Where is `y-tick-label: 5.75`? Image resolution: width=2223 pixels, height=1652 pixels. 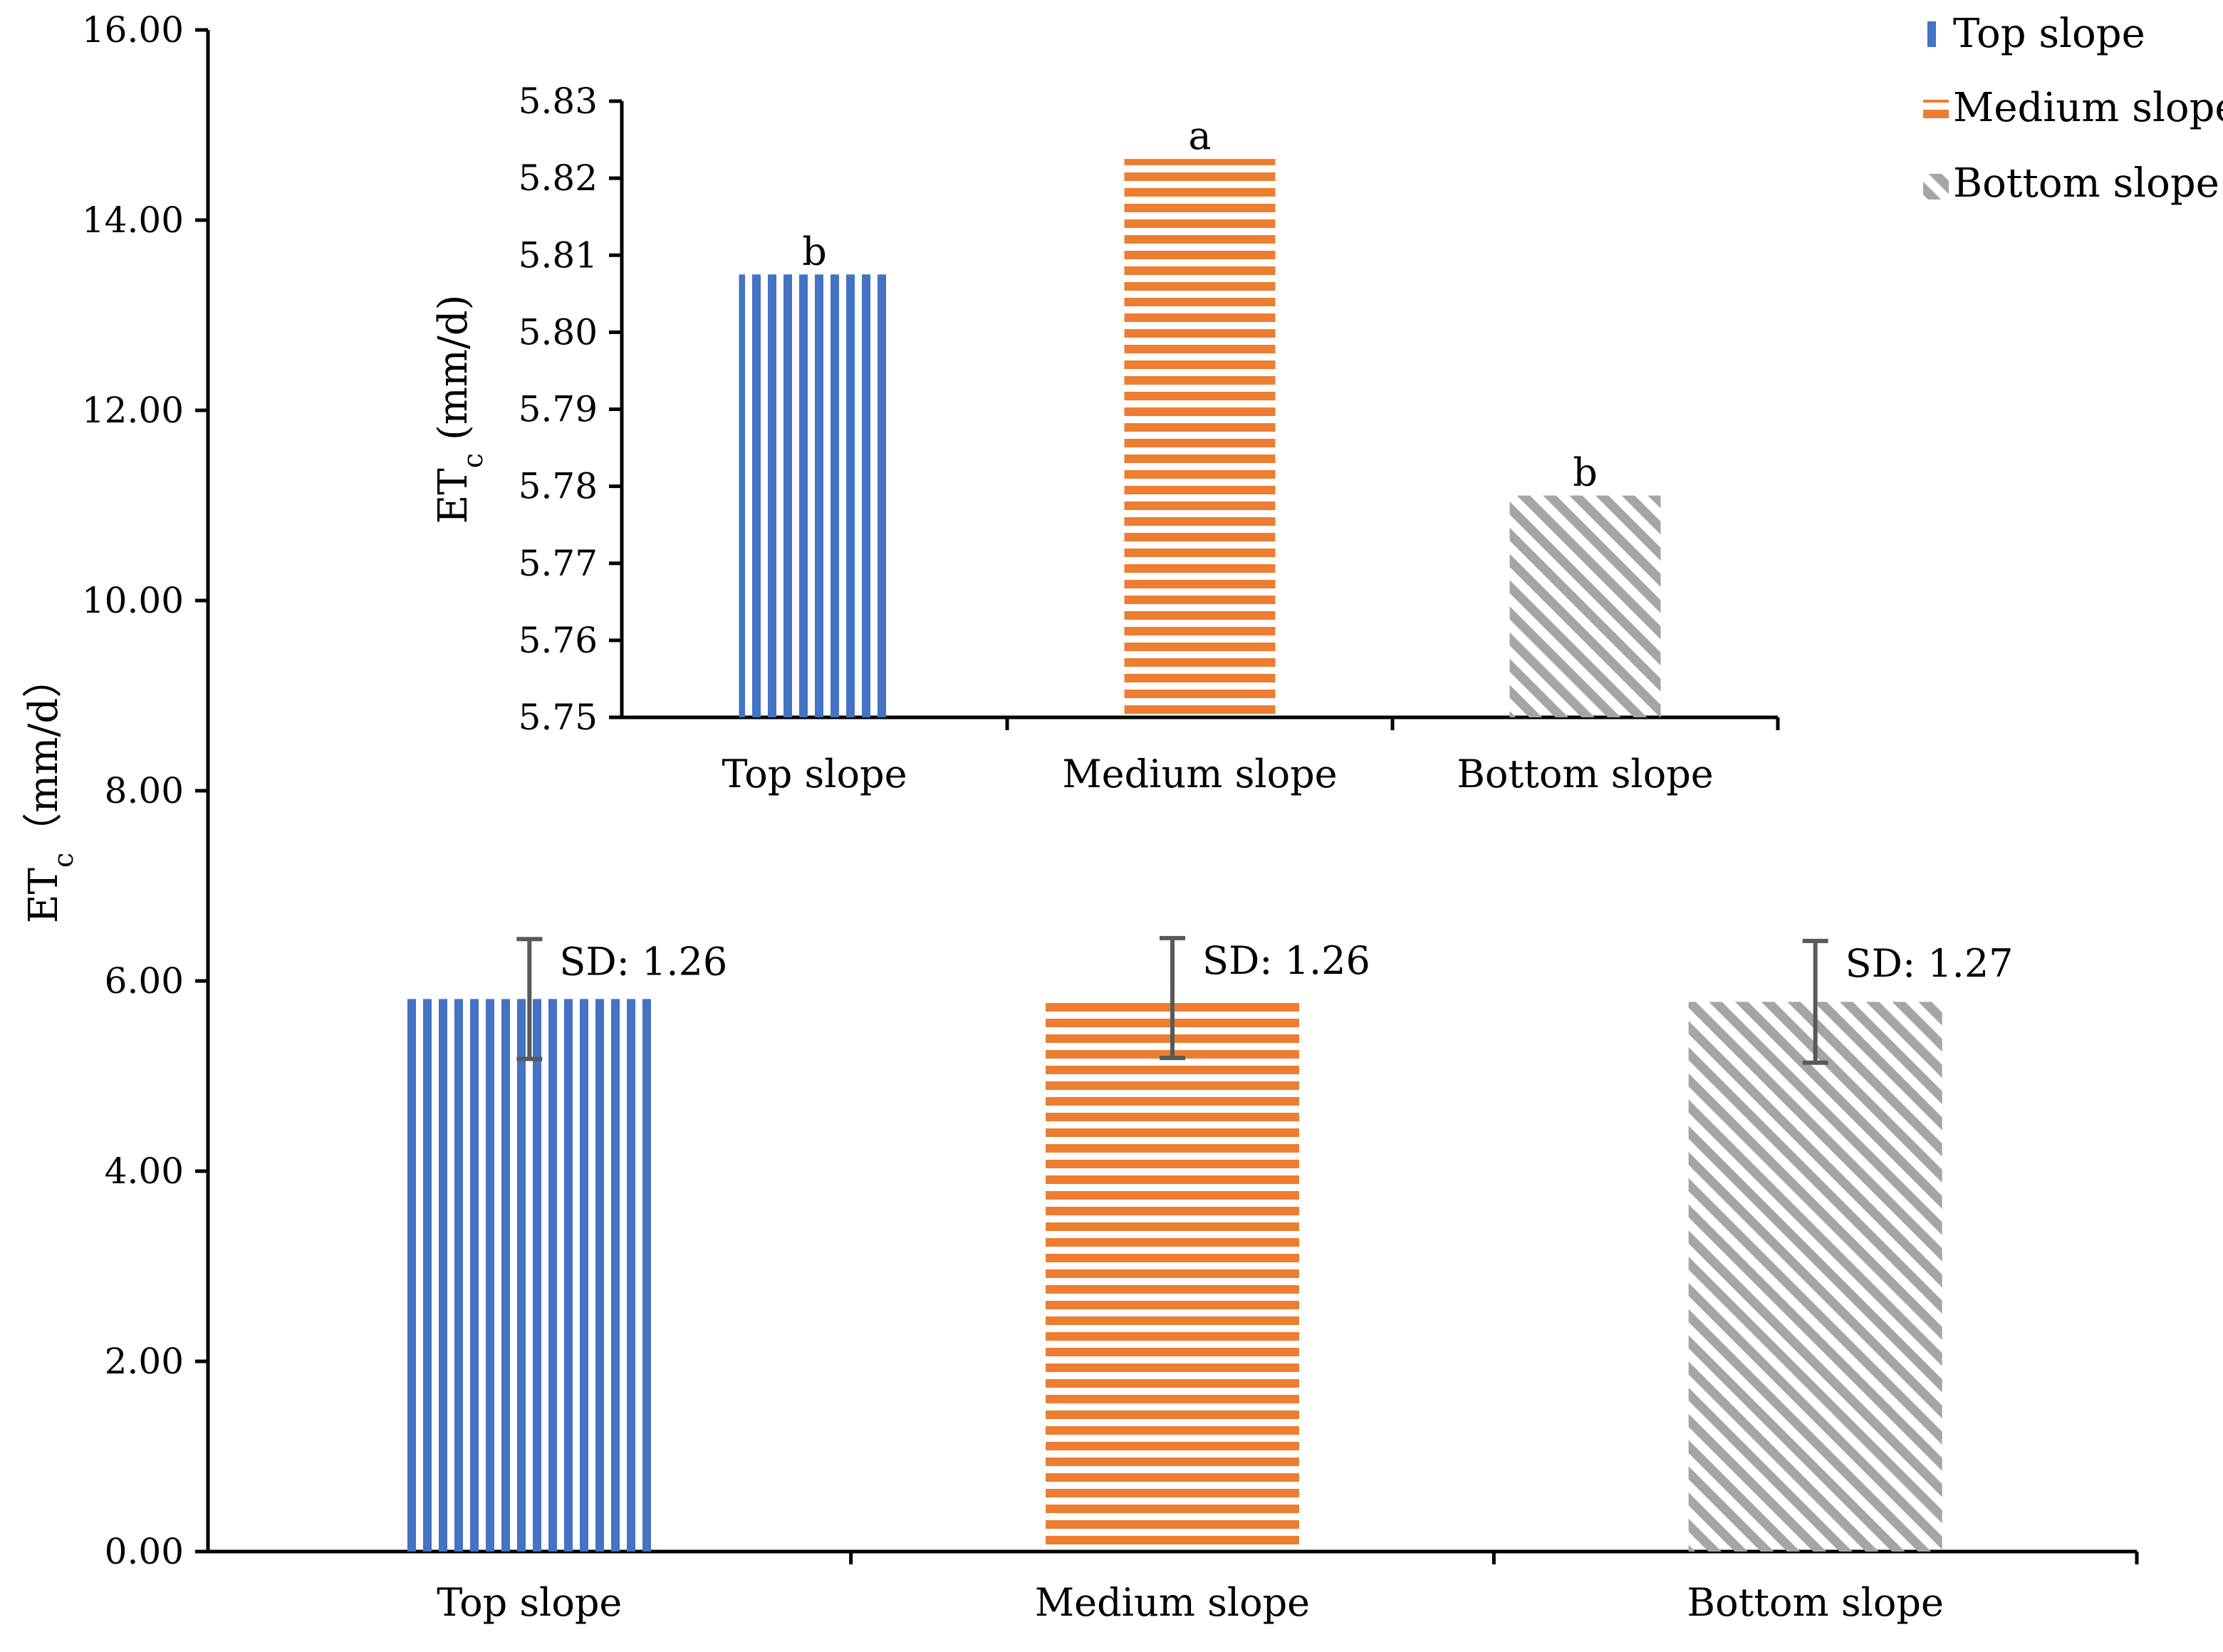
y-tick-label: 5.75 is located at coordinates (558, 717).